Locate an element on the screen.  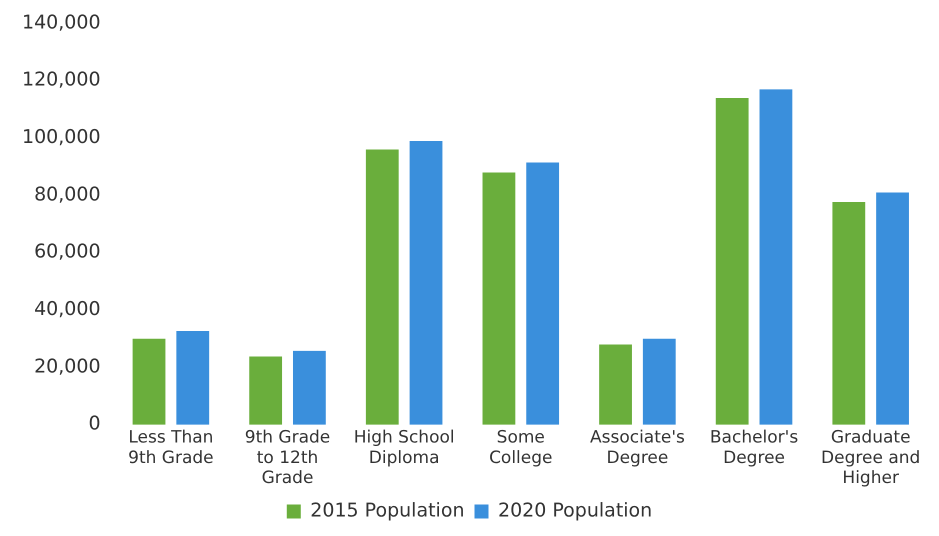
legend-label: 2020 Population is located at coordinates (575, 510).